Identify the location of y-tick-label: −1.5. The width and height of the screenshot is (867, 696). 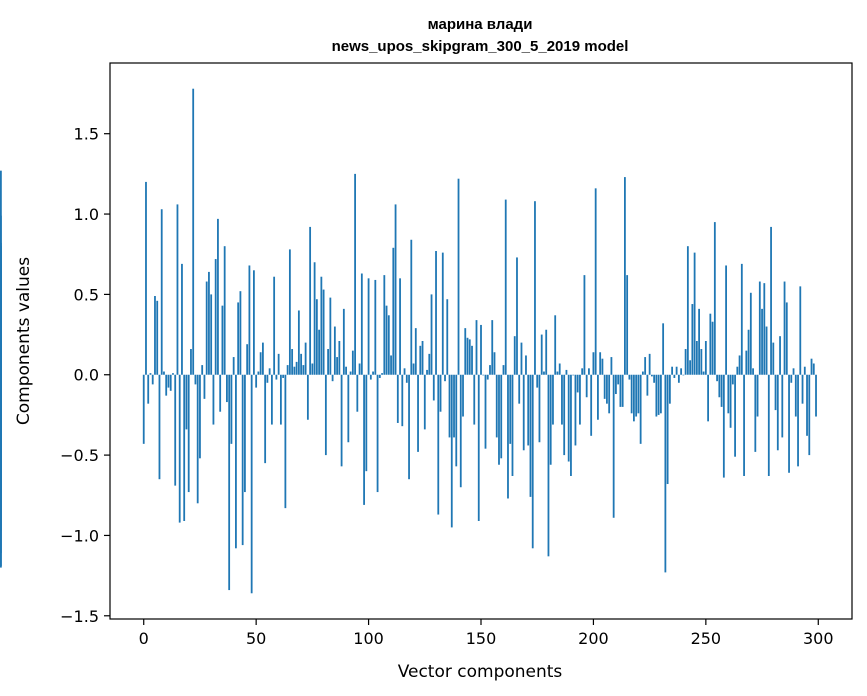
(79, 616).